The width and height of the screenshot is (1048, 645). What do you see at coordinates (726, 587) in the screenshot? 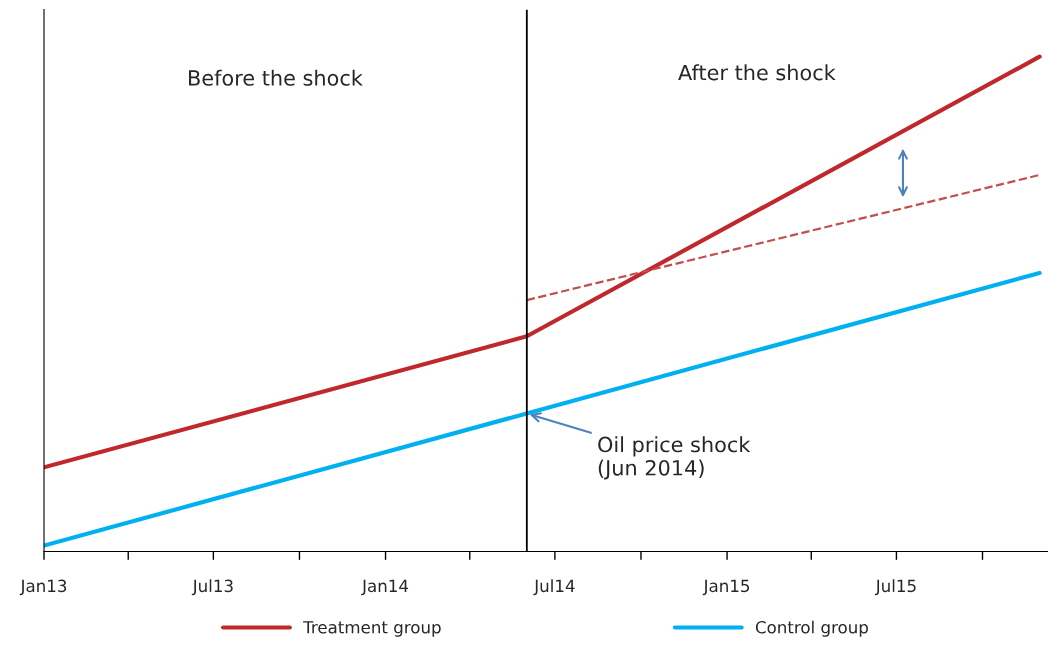
I see `x-tick-label: Jan15` at bounding box center [726, 587].